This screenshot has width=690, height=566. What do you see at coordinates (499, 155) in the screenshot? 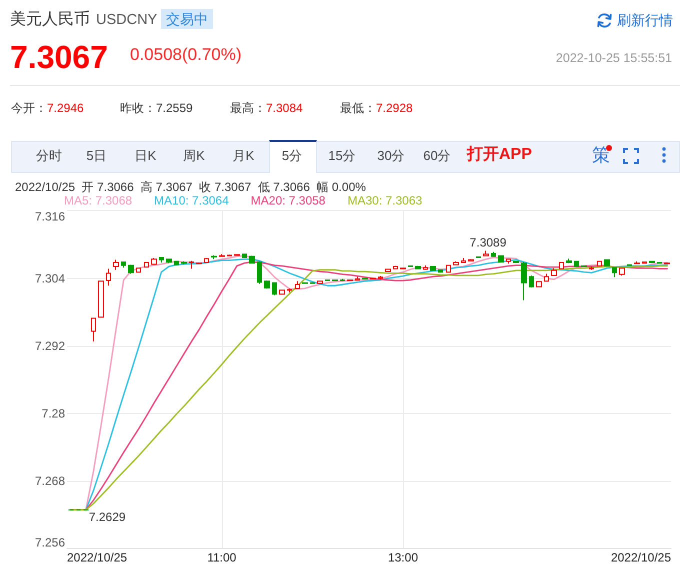
I see `text: 打开APP` at bounding box center [499, 155].